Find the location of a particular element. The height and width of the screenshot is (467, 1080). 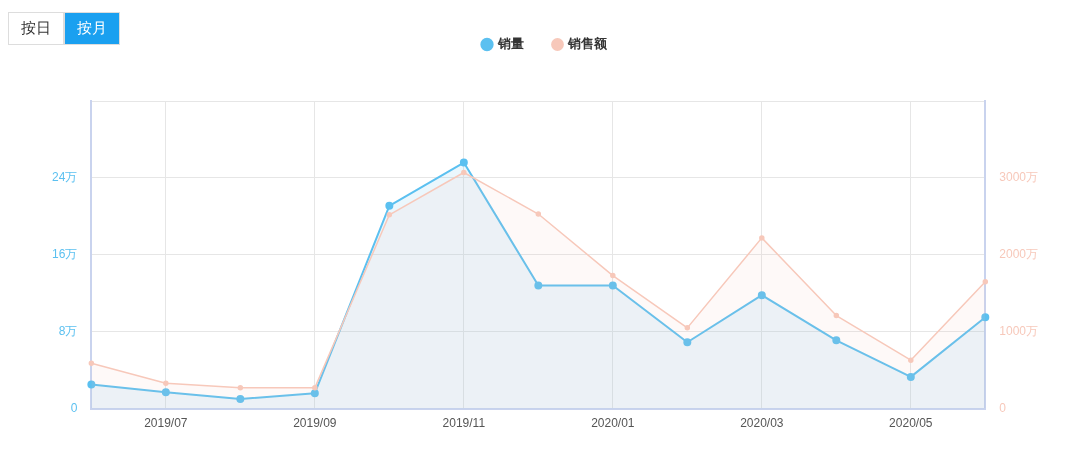

text: 按日 is located at coordinates (36, 28).